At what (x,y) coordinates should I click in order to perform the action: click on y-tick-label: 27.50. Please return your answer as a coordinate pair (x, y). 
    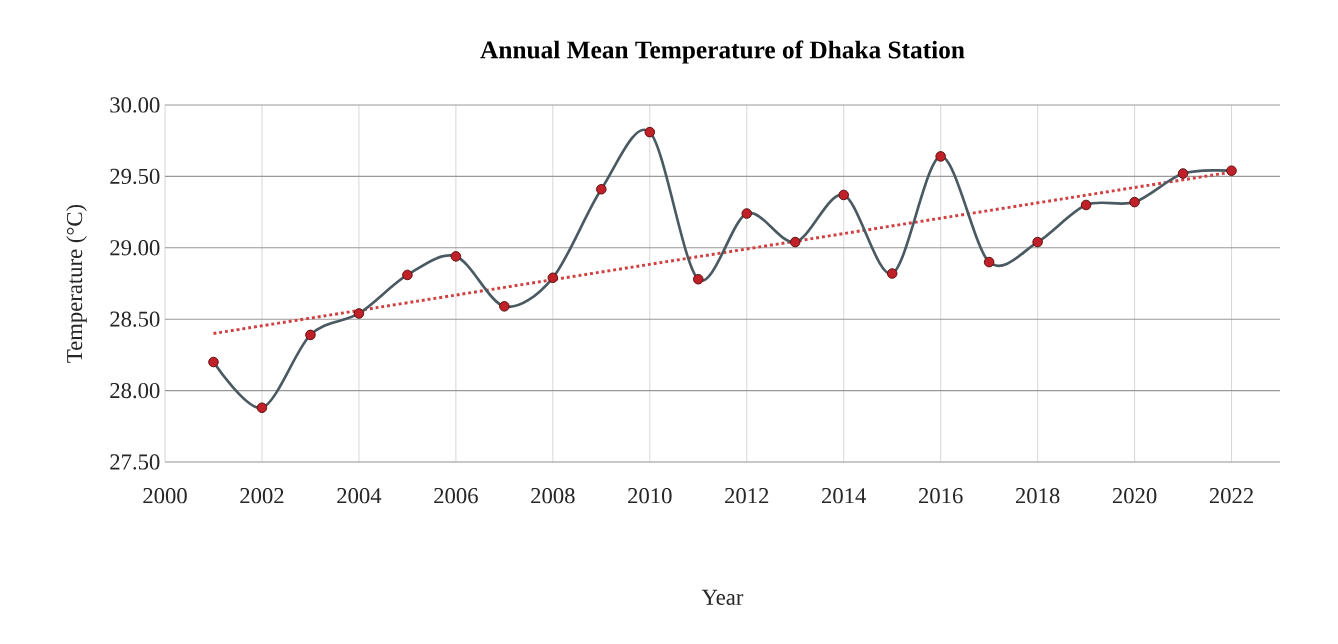
    Looking at the image, I should click on (135, 462).